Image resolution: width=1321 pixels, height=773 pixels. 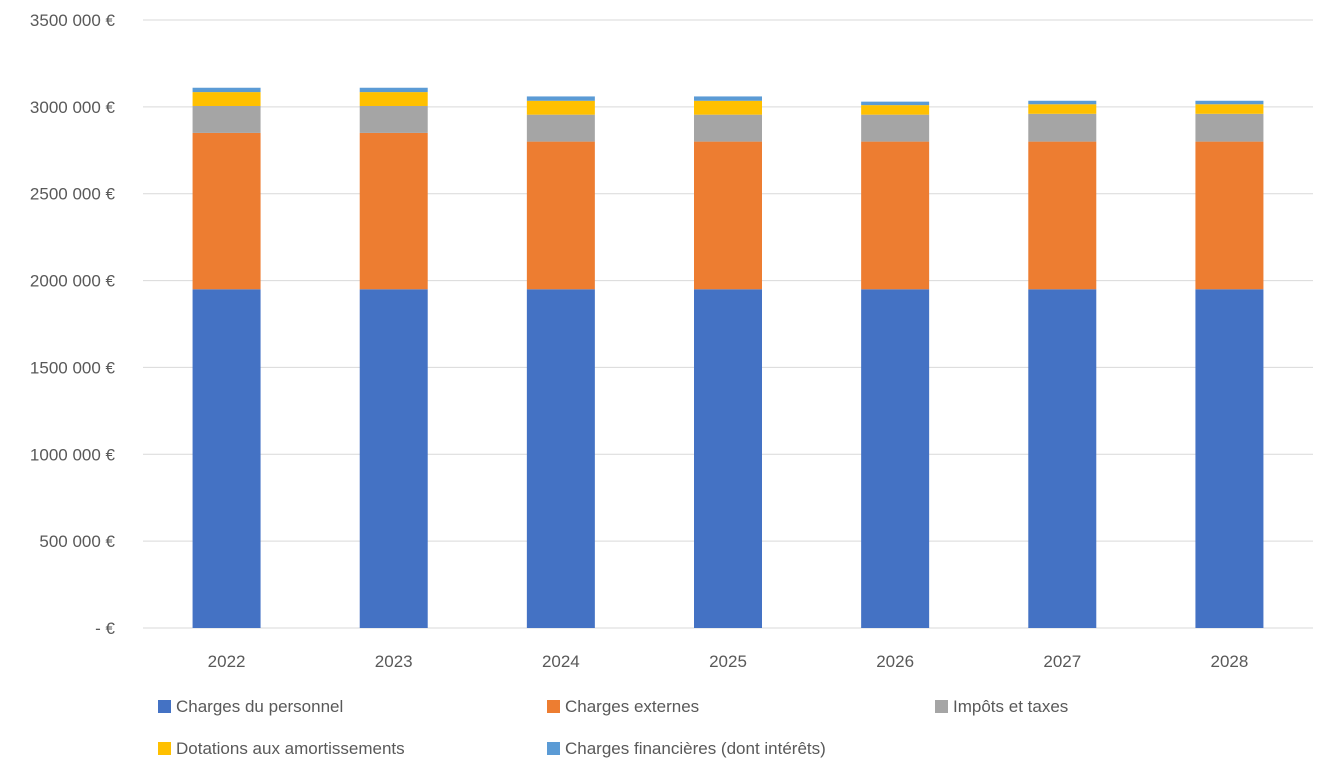 I want to click on x-tick-label: 2028, so click(x=1230, y=661).